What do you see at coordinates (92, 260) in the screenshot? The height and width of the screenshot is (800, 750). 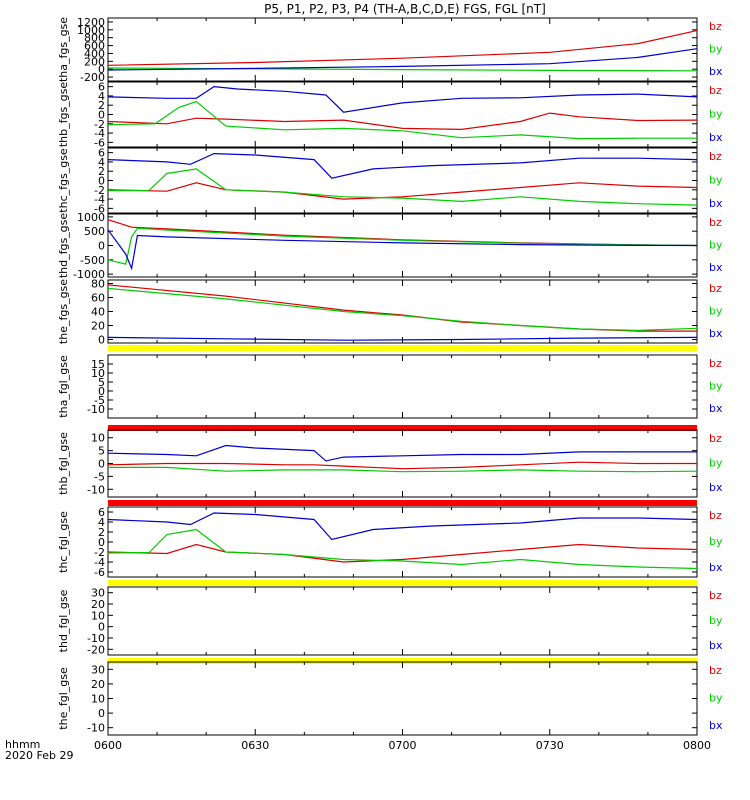 I see `y-tick-label: -500` at bounding box center [92, 260].